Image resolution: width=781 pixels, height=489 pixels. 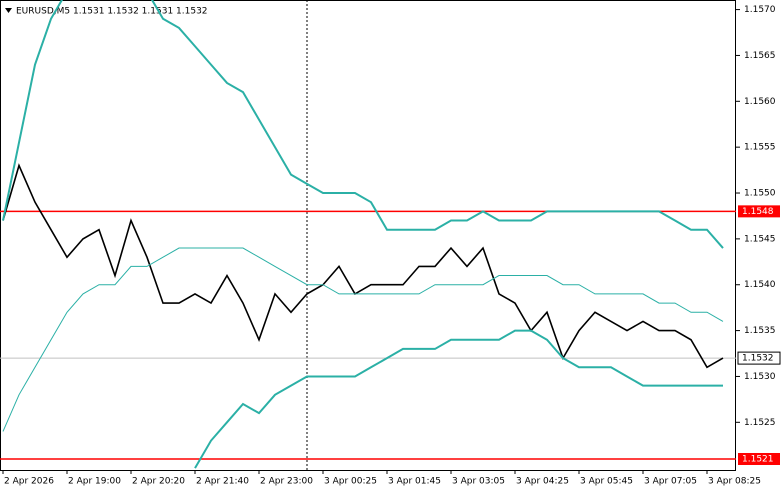 I want to click on x-tick-label: 3 Apr 07:05, so click(x=670, y=482).